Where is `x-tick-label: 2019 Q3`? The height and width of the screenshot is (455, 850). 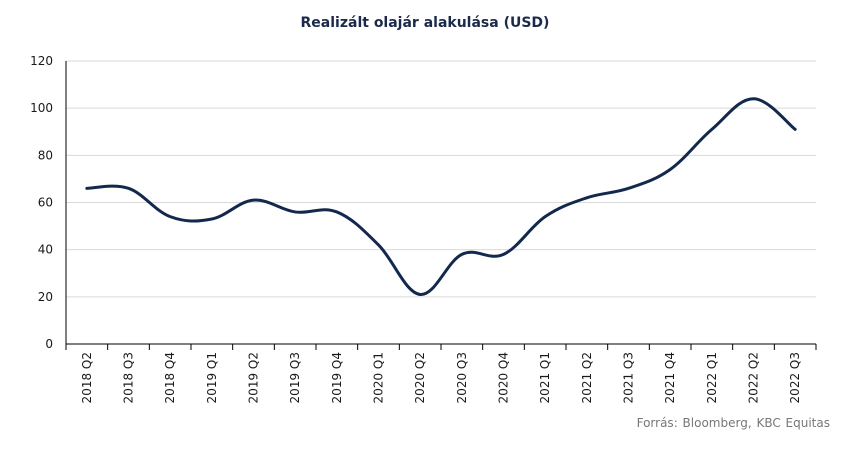 x-tick-label: 2019 Q3 is located at coordinates (295, 377).